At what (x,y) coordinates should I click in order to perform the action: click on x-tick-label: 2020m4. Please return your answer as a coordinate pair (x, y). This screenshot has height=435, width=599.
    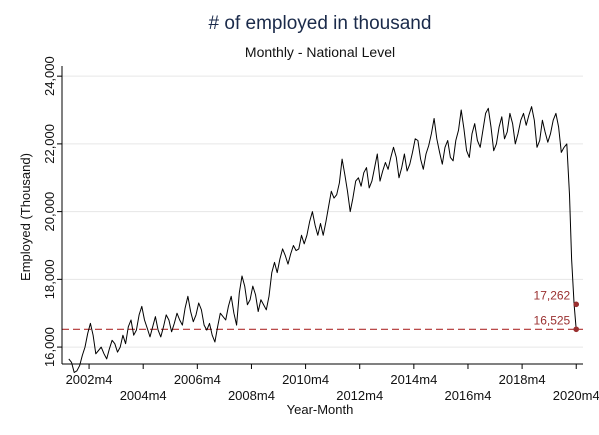
    Looking at the image, I should click on (576, 395).